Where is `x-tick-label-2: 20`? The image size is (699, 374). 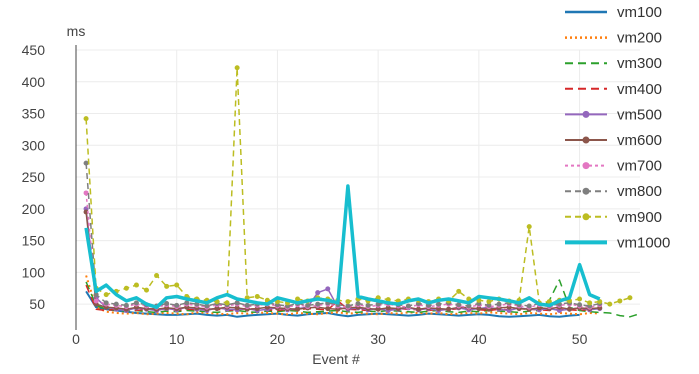
x-tick-label-2: 20 is located at coordinates (278, 339).